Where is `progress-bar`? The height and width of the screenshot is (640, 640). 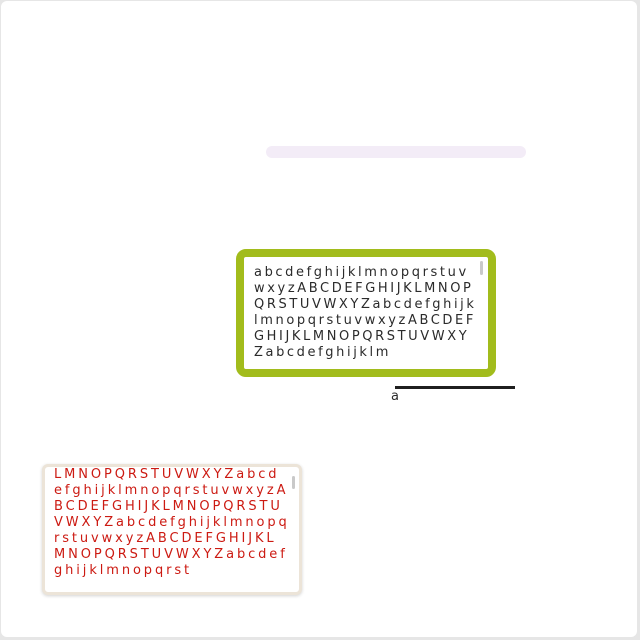 progress-bar is located at coordinates (396, 152).